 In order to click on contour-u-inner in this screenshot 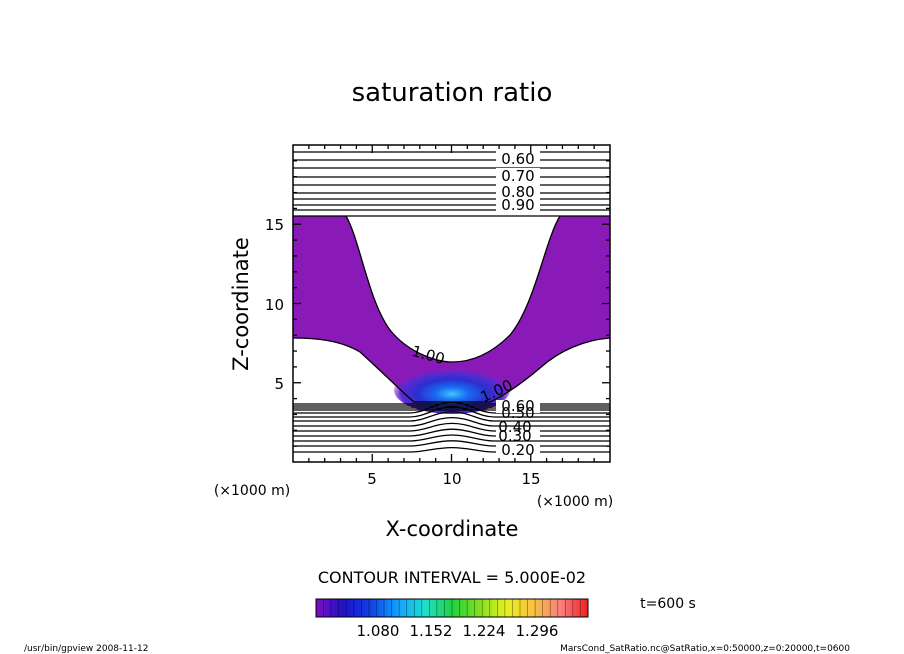, I will do `click(453, 289)`.